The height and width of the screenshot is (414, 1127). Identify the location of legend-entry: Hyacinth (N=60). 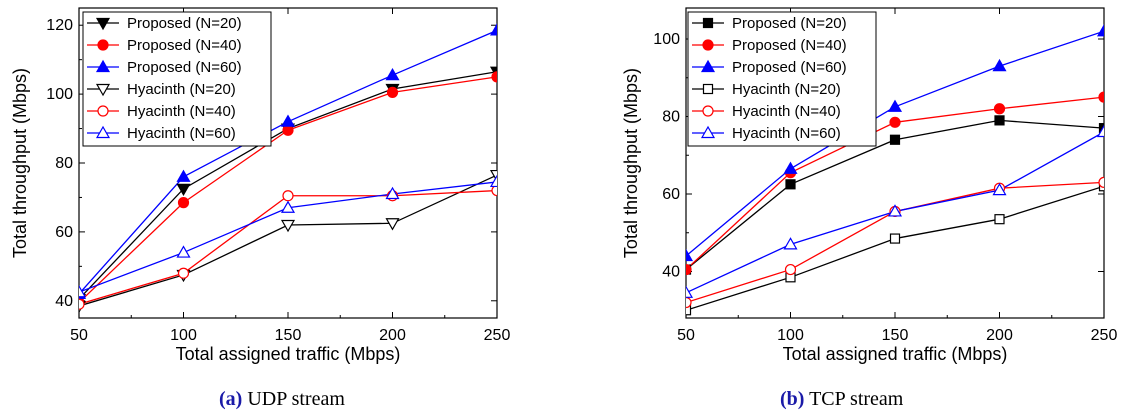
(181, 133).